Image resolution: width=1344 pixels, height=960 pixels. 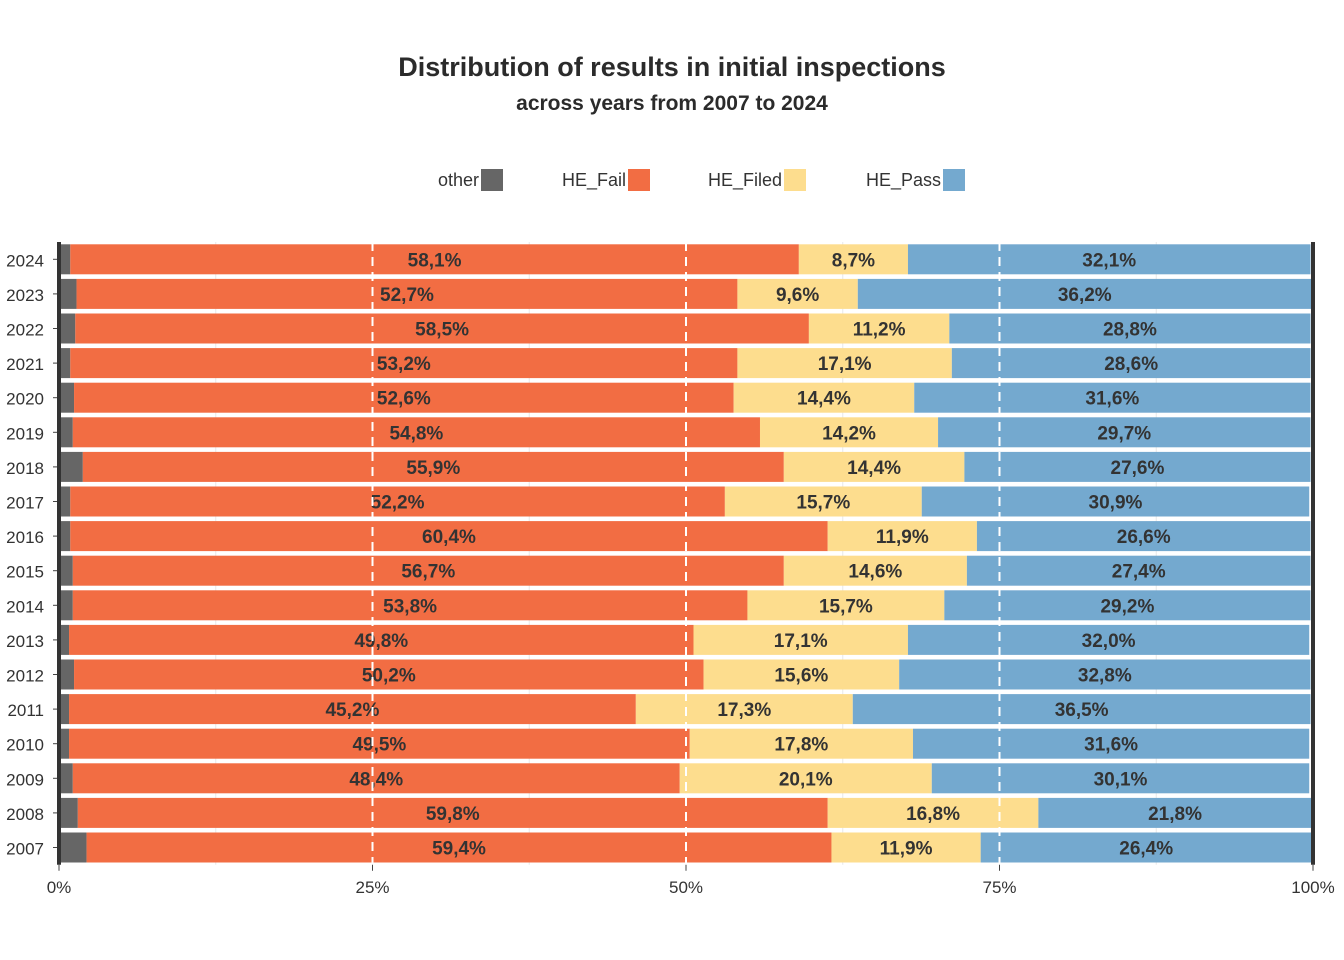 I want to click on bar-other-2017, so click(x=65, y=501).